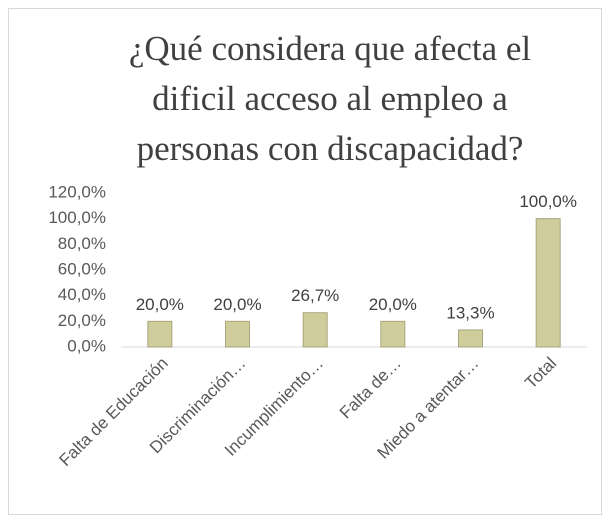 The image size is (611, 524). Describe the element at coordinates (77, 191) in the screenshot. I see `y-tick-label: 120,0%` at that location.